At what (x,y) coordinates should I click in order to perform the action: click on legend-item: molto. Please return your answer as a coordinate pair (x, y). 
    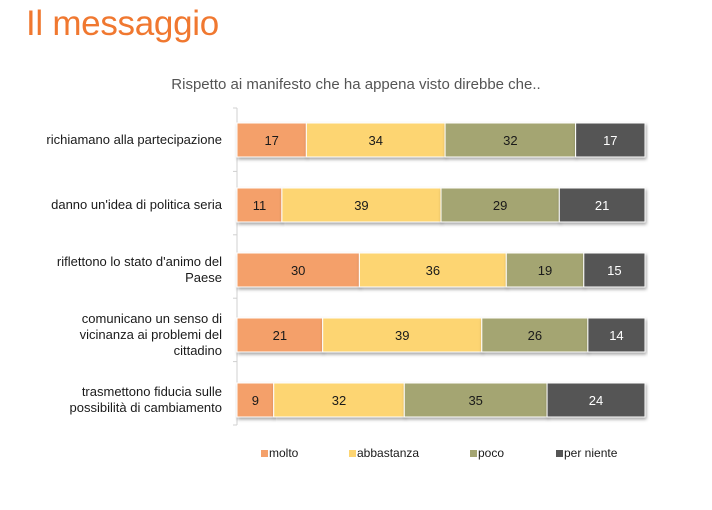
    Looking at the image, I should click on (280, 453).